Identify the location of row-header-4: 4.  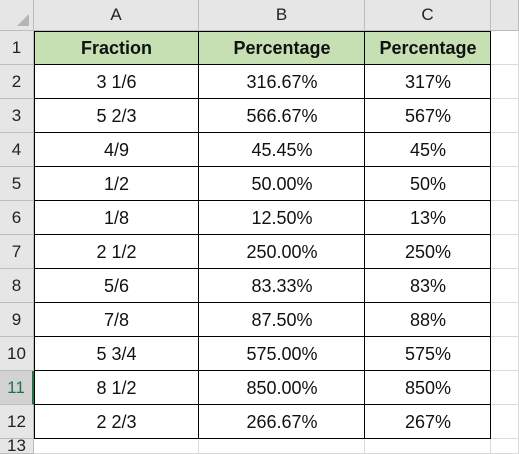
(17, 150).